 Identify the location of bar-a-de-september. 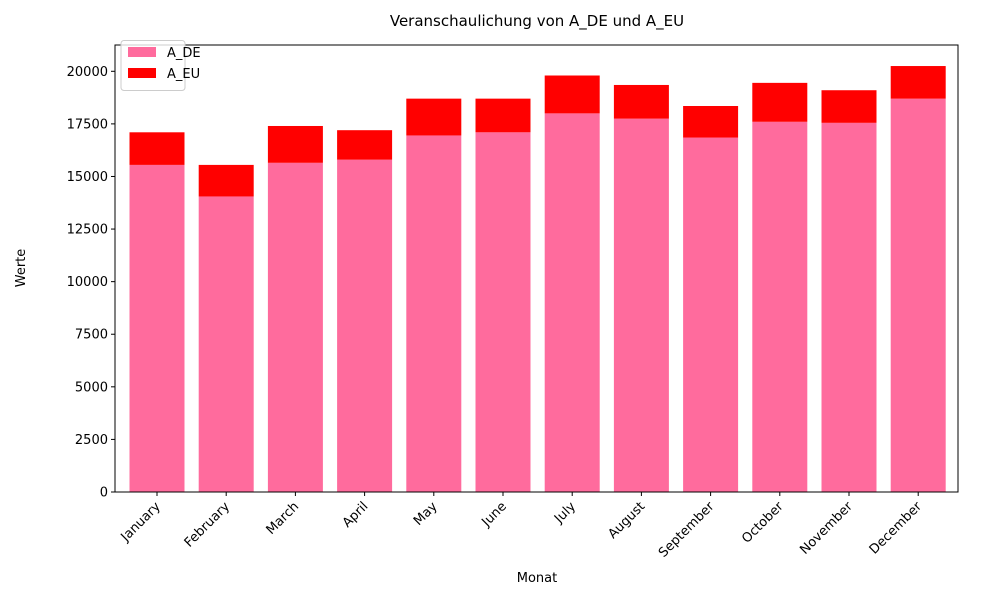
(711, 314).